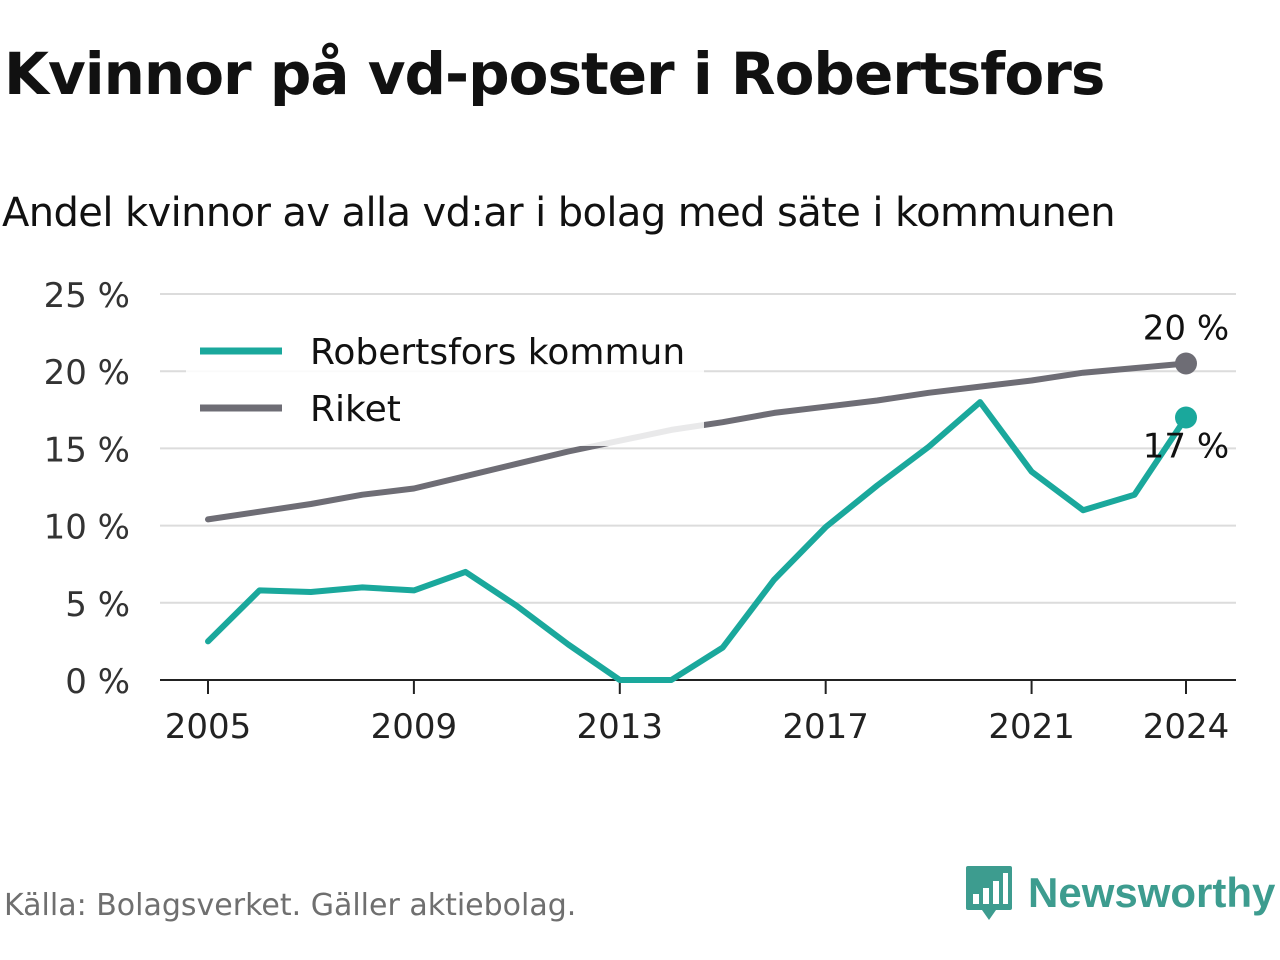 The height and width of the screenshot is (960, 1280). I want to click on y-tick-label: 10 %, so click(87, 528).